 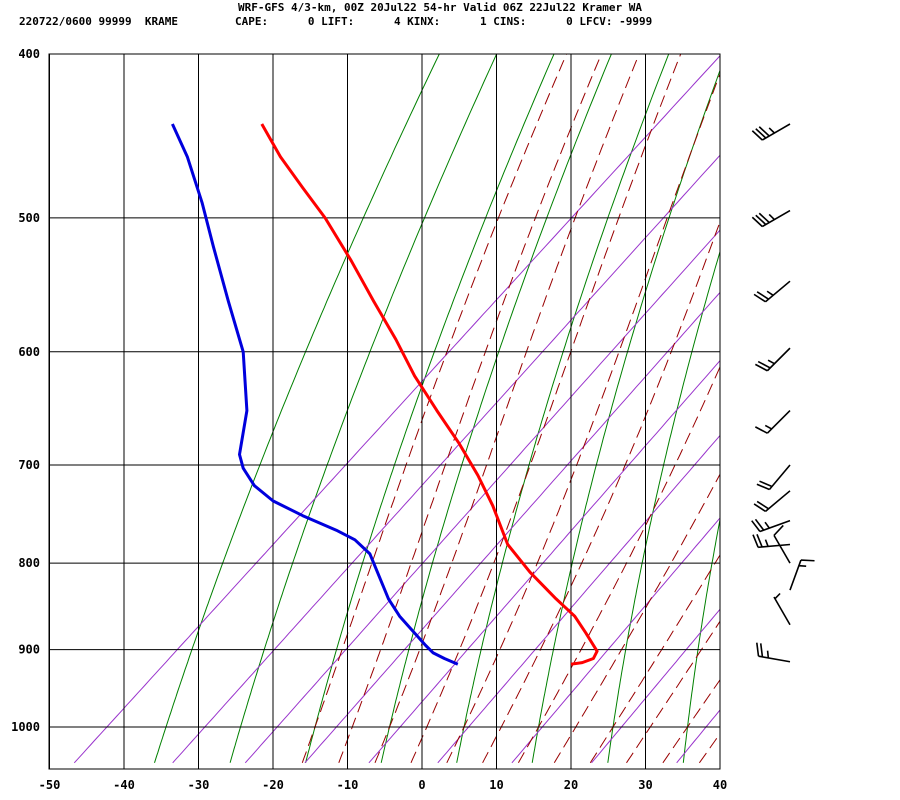 I want to click on x-tick-label: 20, so click(x=571, y=785).